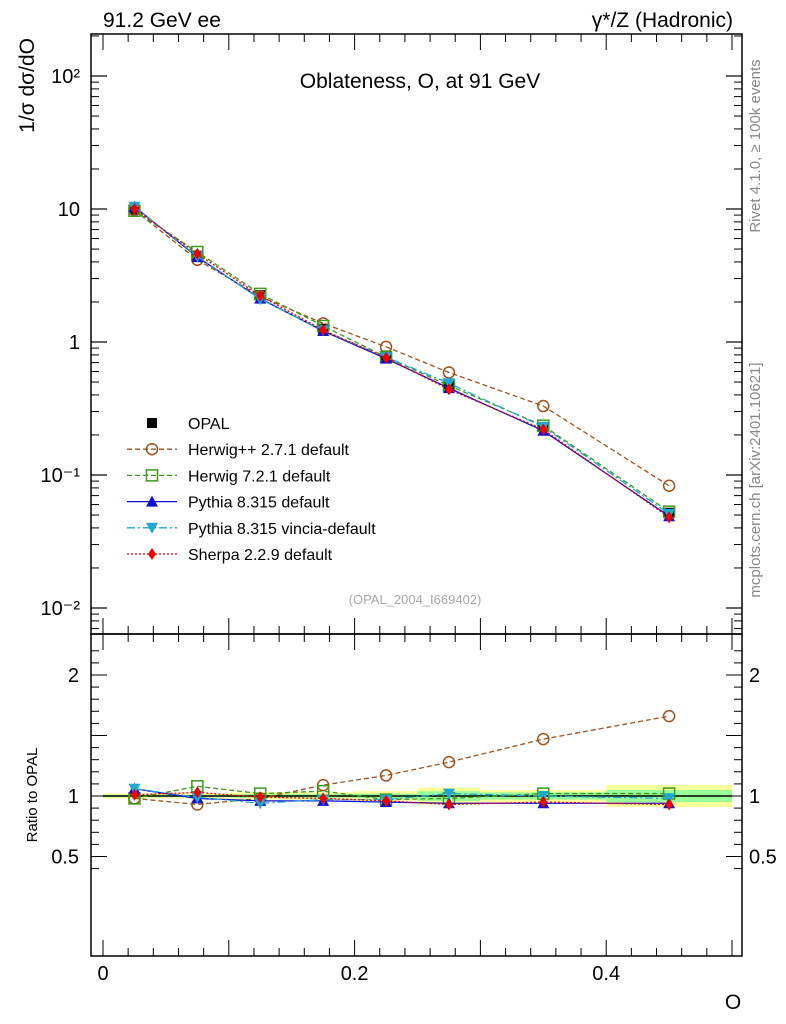 The width and height of the screenshot is (786, 1024). Describe the element at coordinates (355, 974) in the screenshot. I see `x-tick-label: 0.2` at that location.